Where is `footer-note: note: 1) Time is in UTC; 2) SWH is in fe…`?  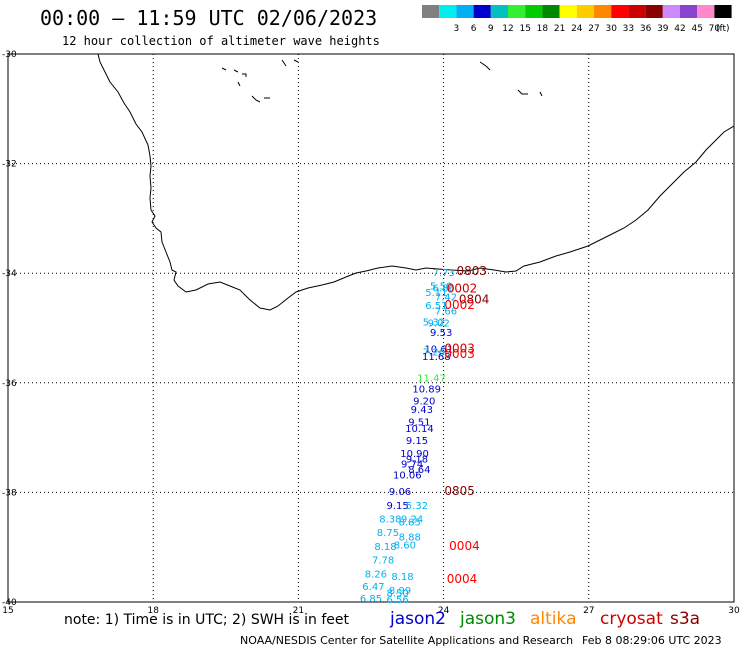 footer-note: note: 1) Time is in UTC; 2) SWH is in fe… is located at coordinates (207, 620).